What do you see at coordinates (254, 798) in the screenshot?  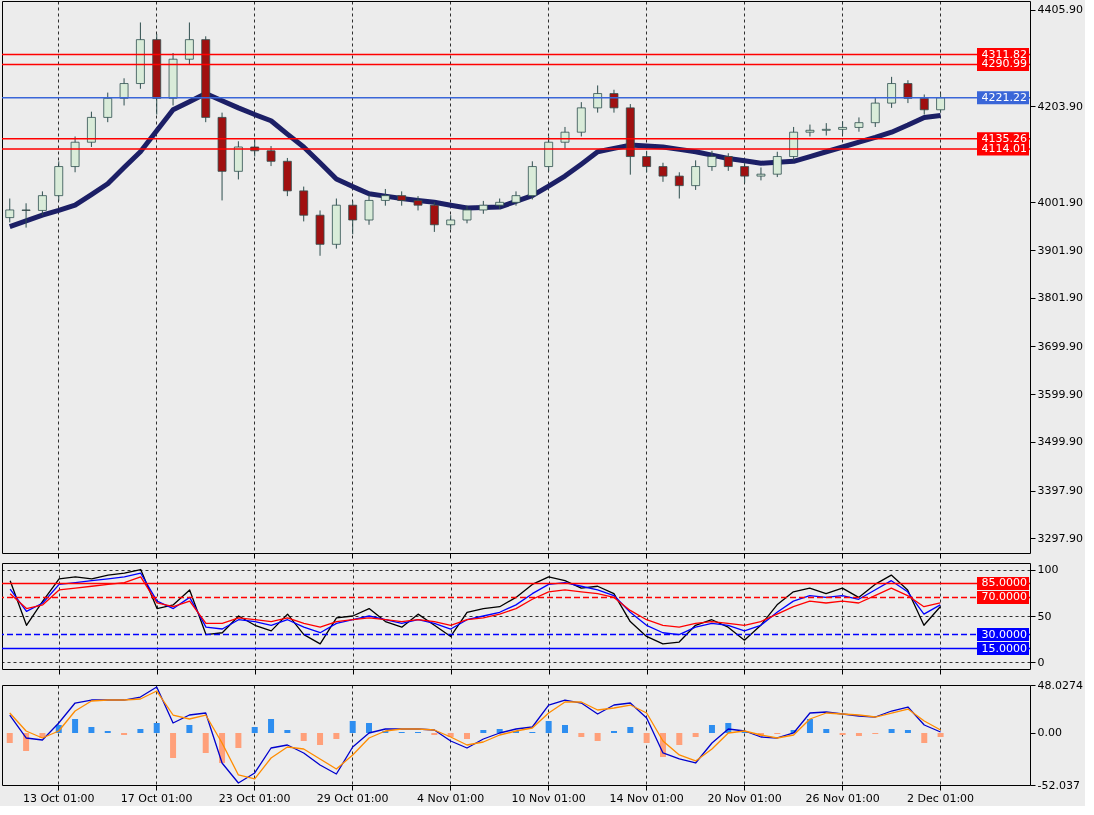 I see `x-tick-label: 23 Oct 01:00` at bounding box center [254, 798].